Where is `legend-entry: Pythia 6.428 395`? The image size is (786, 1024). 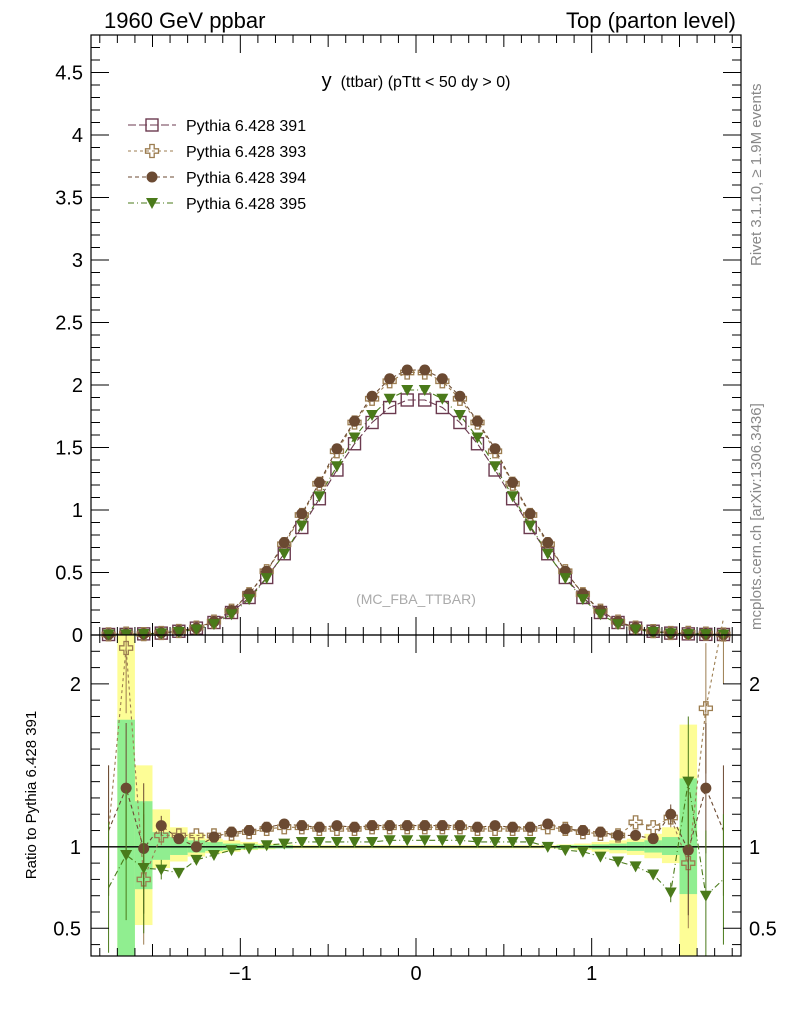 legend-entry: Pythia 6.428 395 is located at coordinates (217, 204).